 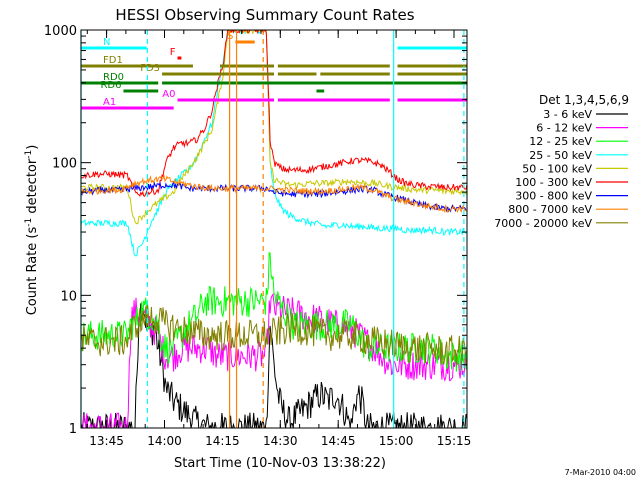 I want to click on y-axis-label-end: ), so click(x=32, y=147).